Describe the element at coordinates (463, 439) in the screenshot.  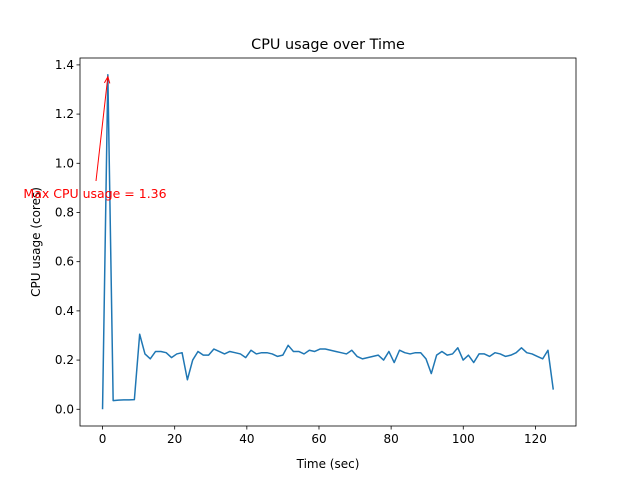
I see `x-tick-label: 100` at that location.